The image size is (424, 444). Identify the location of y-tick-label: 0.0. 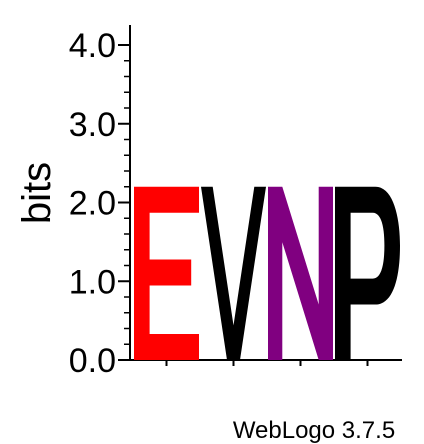
(92, 361).